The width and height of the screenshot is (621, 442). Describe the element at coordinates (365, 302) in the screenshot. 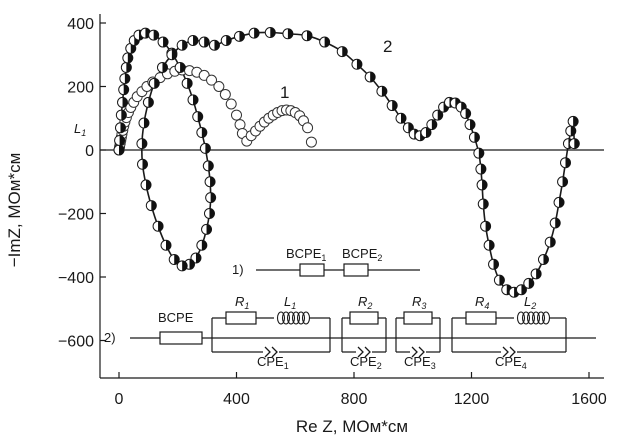

I see `resistor-label: R2` at that location.